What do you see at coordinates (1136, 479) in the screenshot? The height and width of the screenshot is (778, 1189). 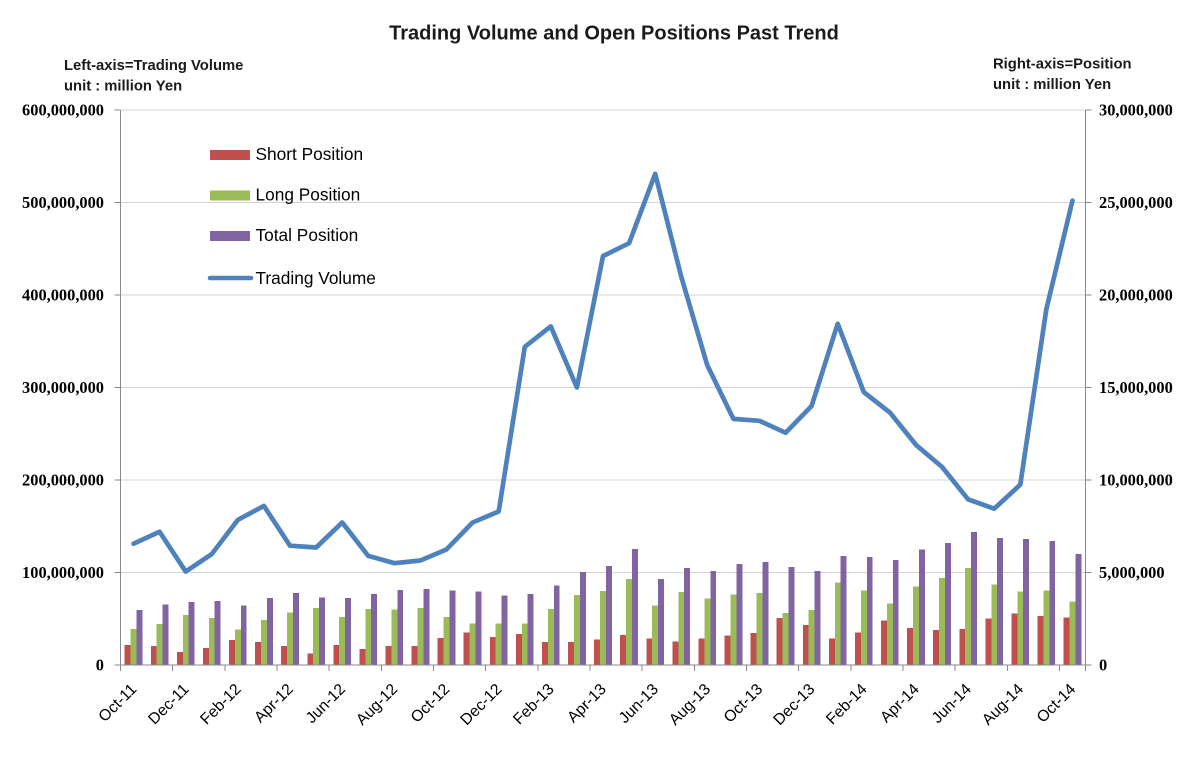 I see `svg-text: 10,000,000` at bounding box center [1136, 479].